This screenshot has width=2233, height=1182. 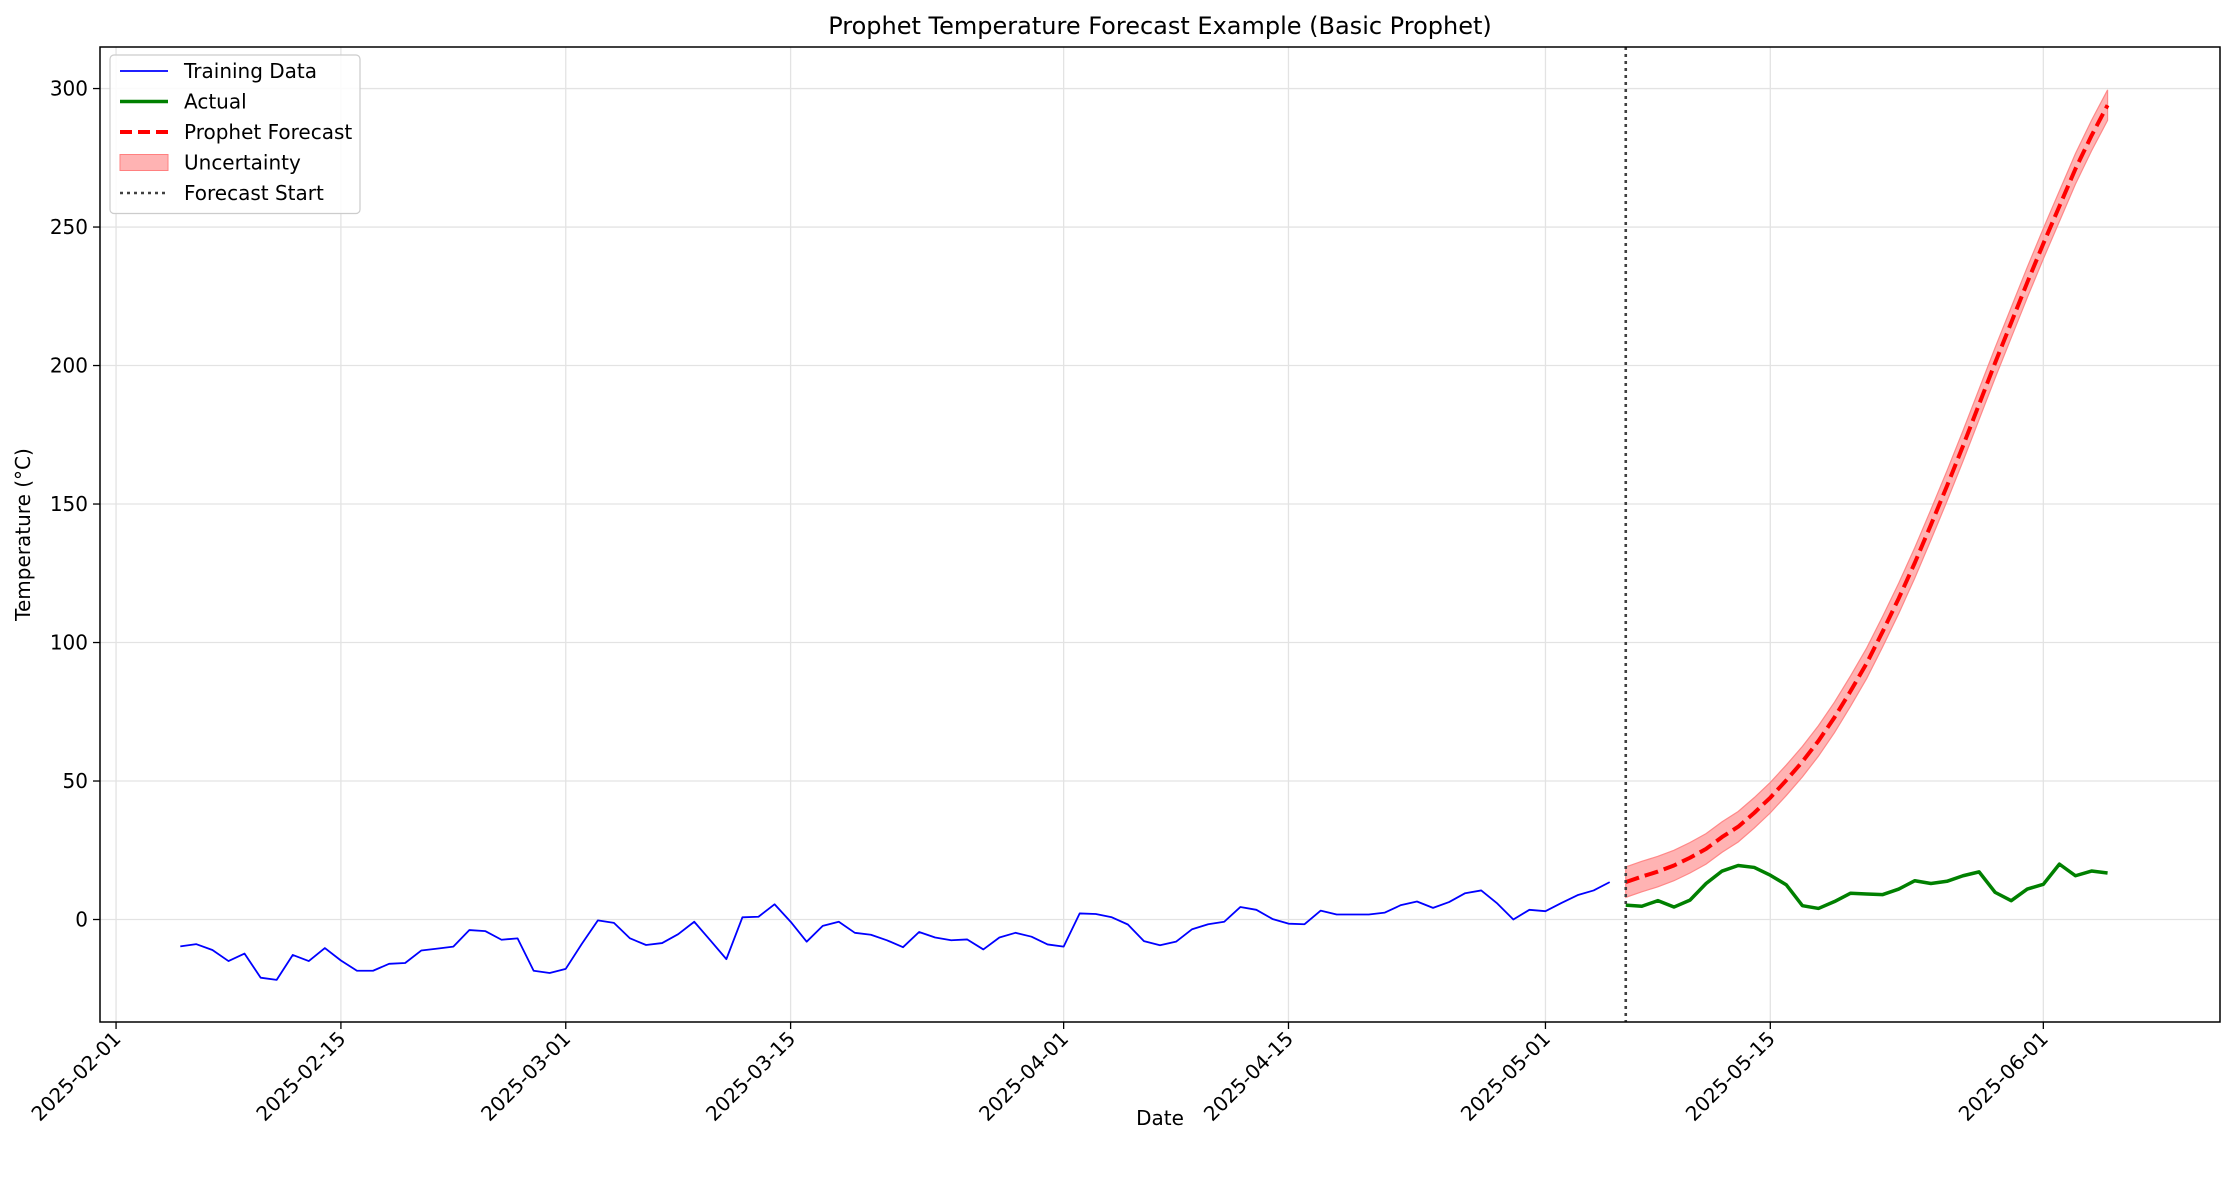 I want to click on legend-label: Training Data, so click(x=250, y=71).